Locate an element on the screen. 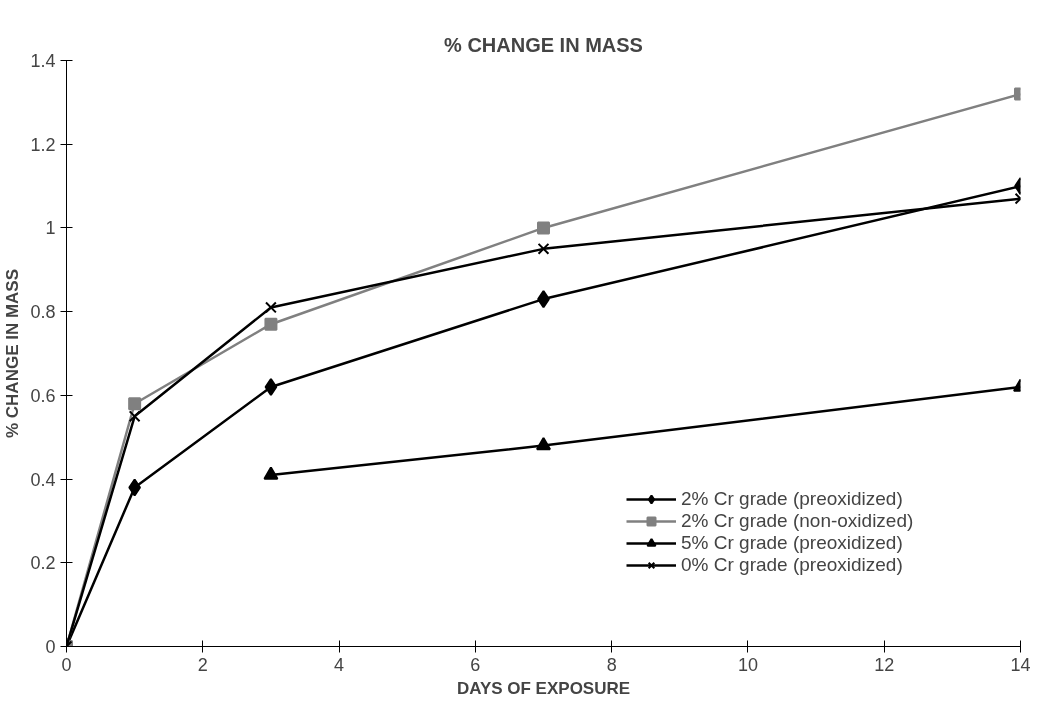  y-tick-label: 0.4 is located at coordinates (43, 479).